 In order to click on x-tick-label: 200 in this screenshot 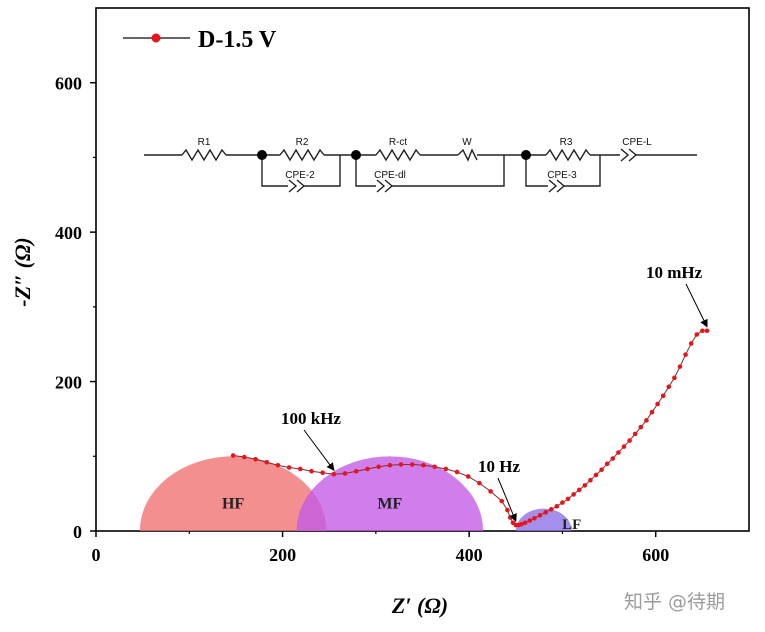, I will do `click(282, 555)`.